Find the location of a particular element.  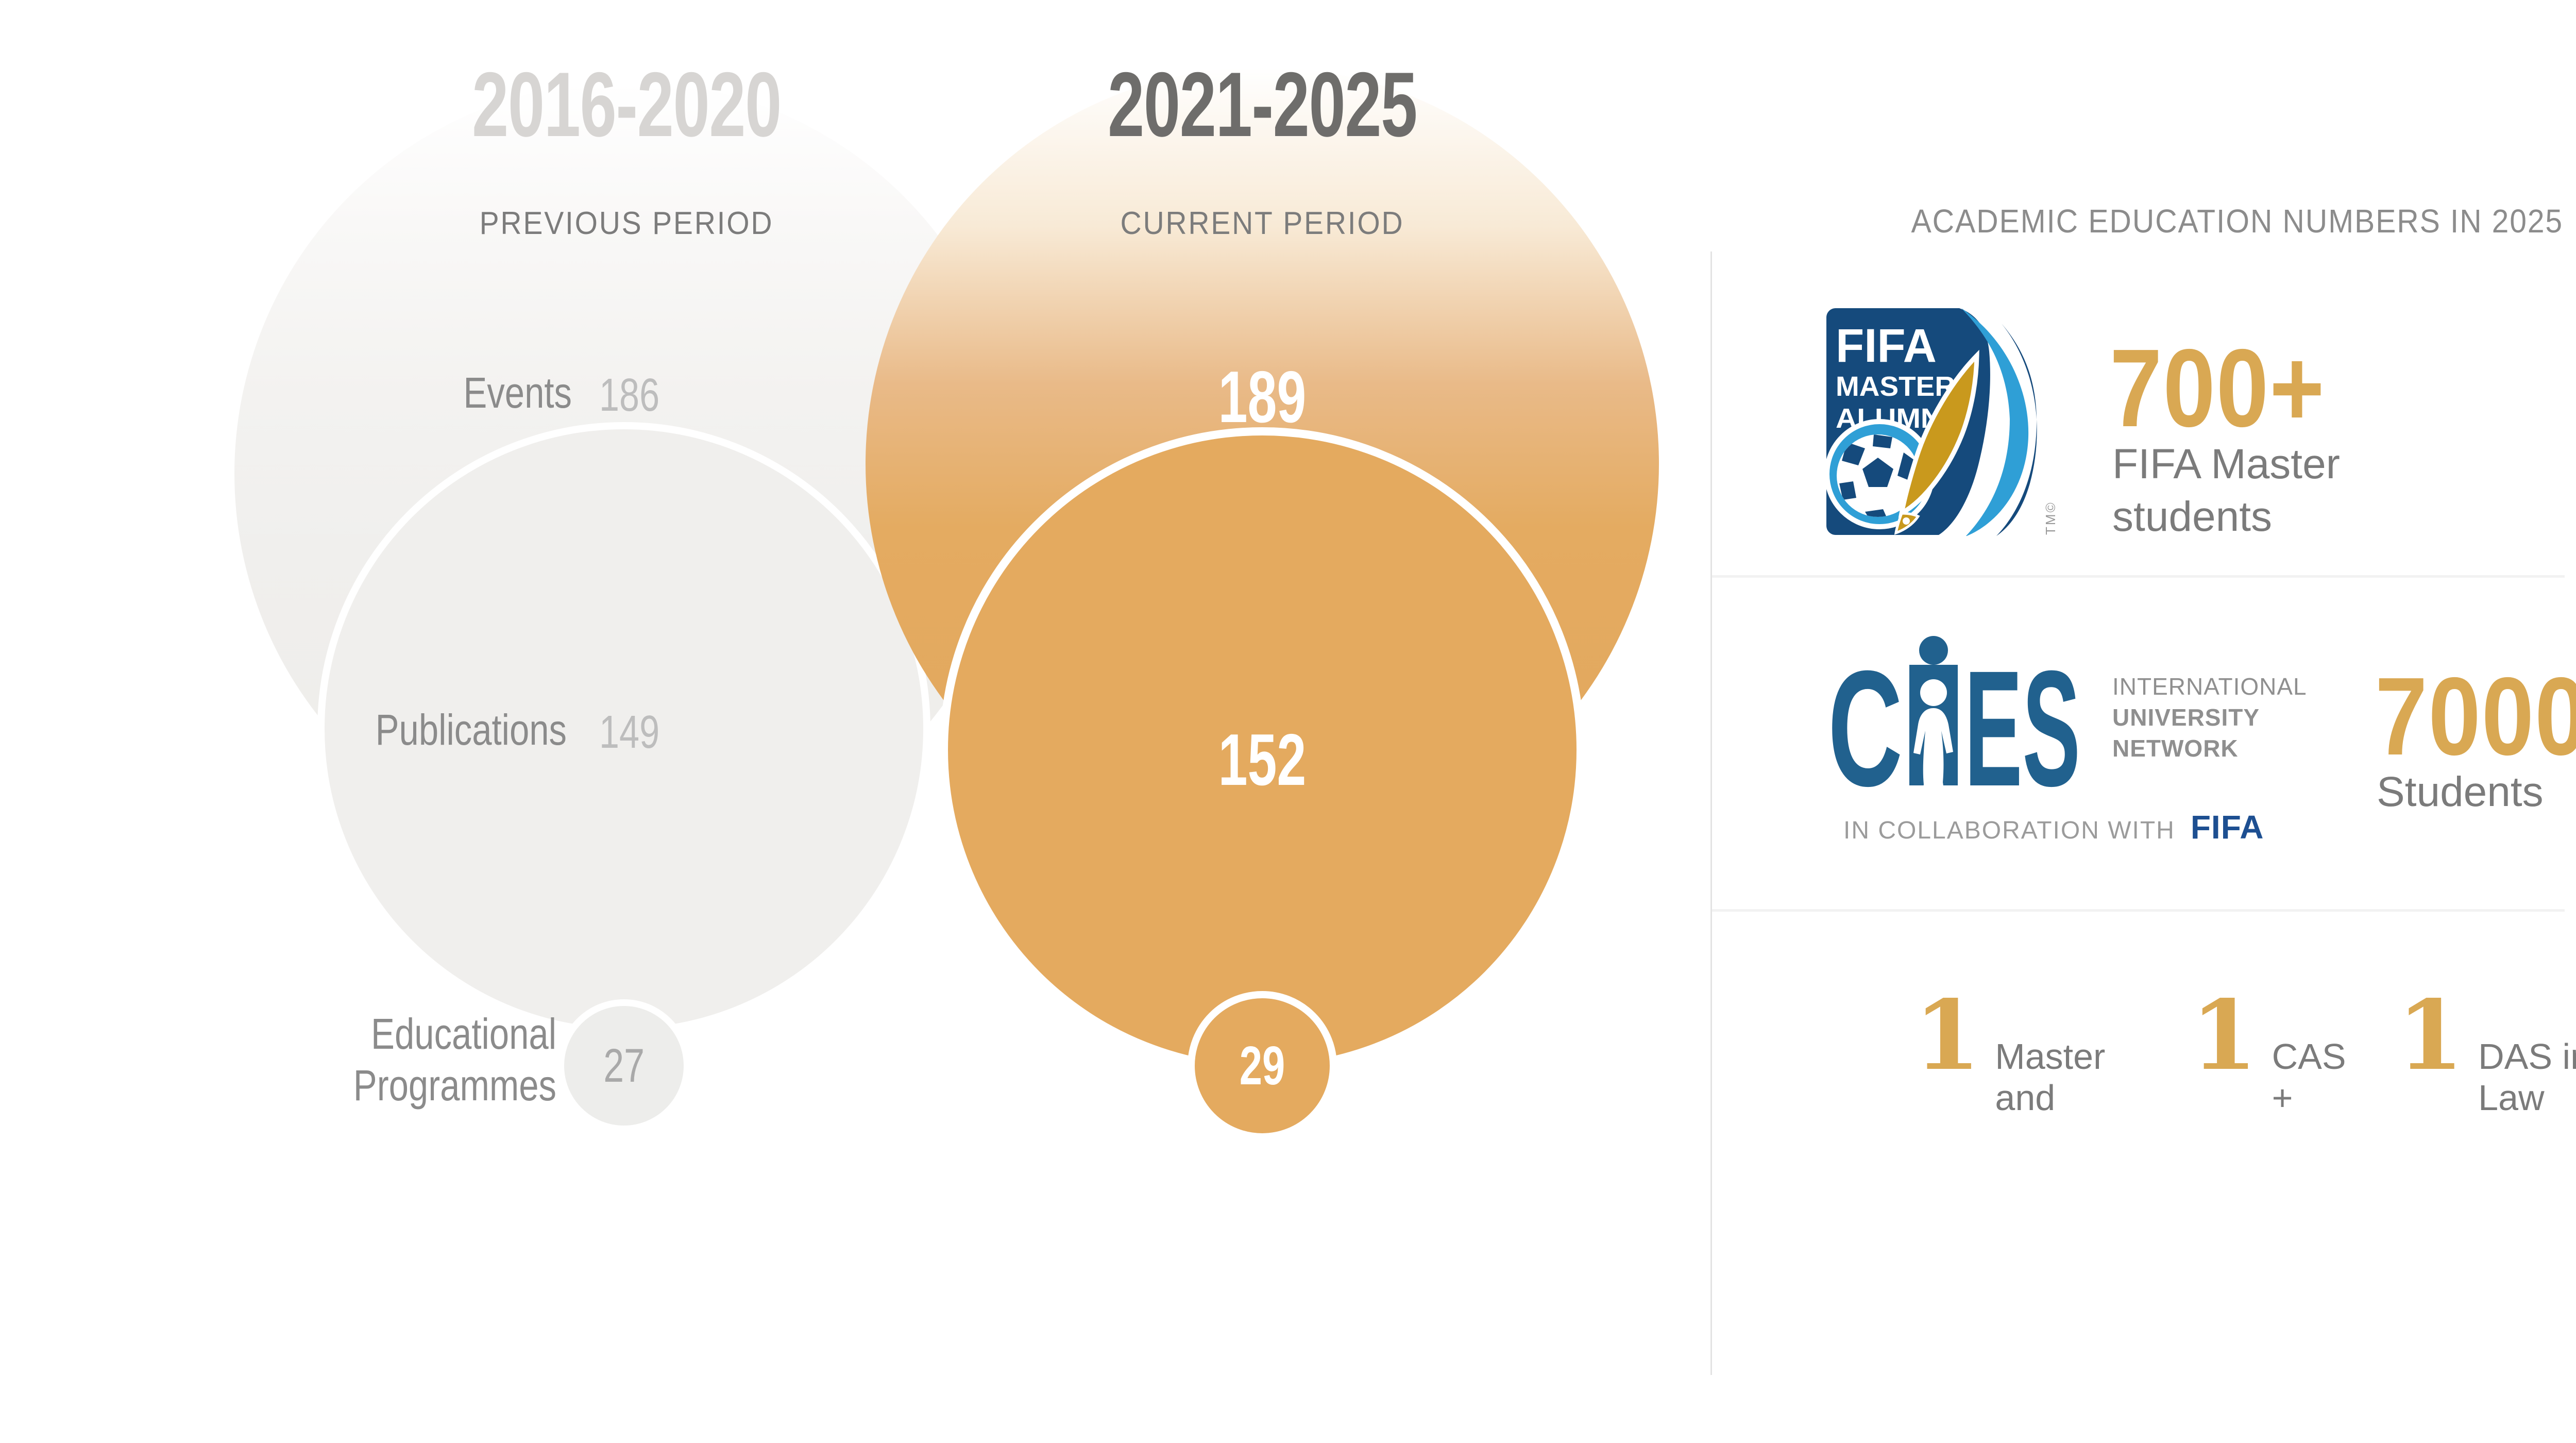

panel-vertical-divider is located at coordinates (1711, 813).